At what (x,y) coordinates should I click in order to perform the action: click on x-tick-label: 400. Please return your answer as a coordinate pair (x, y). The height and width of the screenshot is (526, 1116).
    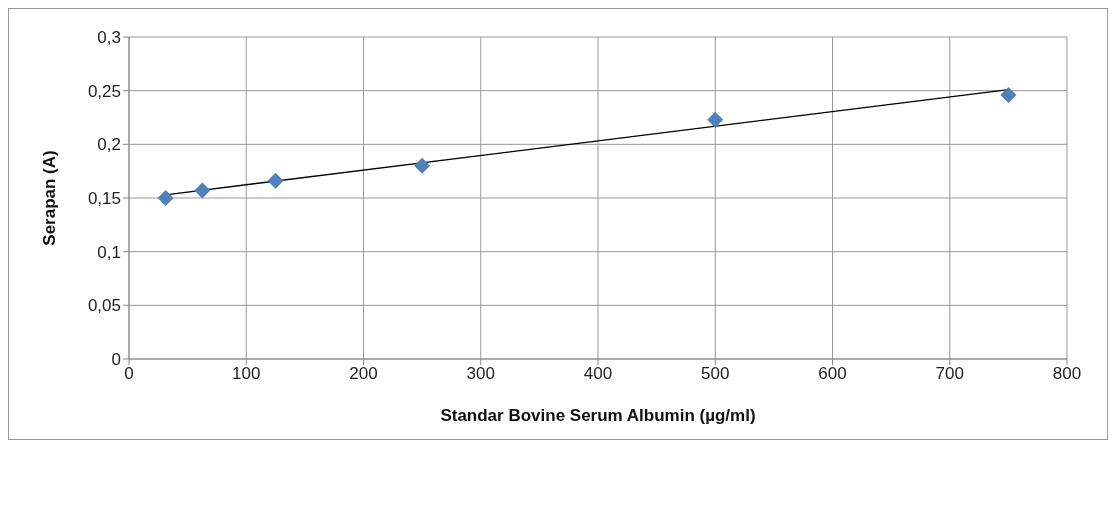
    Looking at the image, I should click on (598, 374).